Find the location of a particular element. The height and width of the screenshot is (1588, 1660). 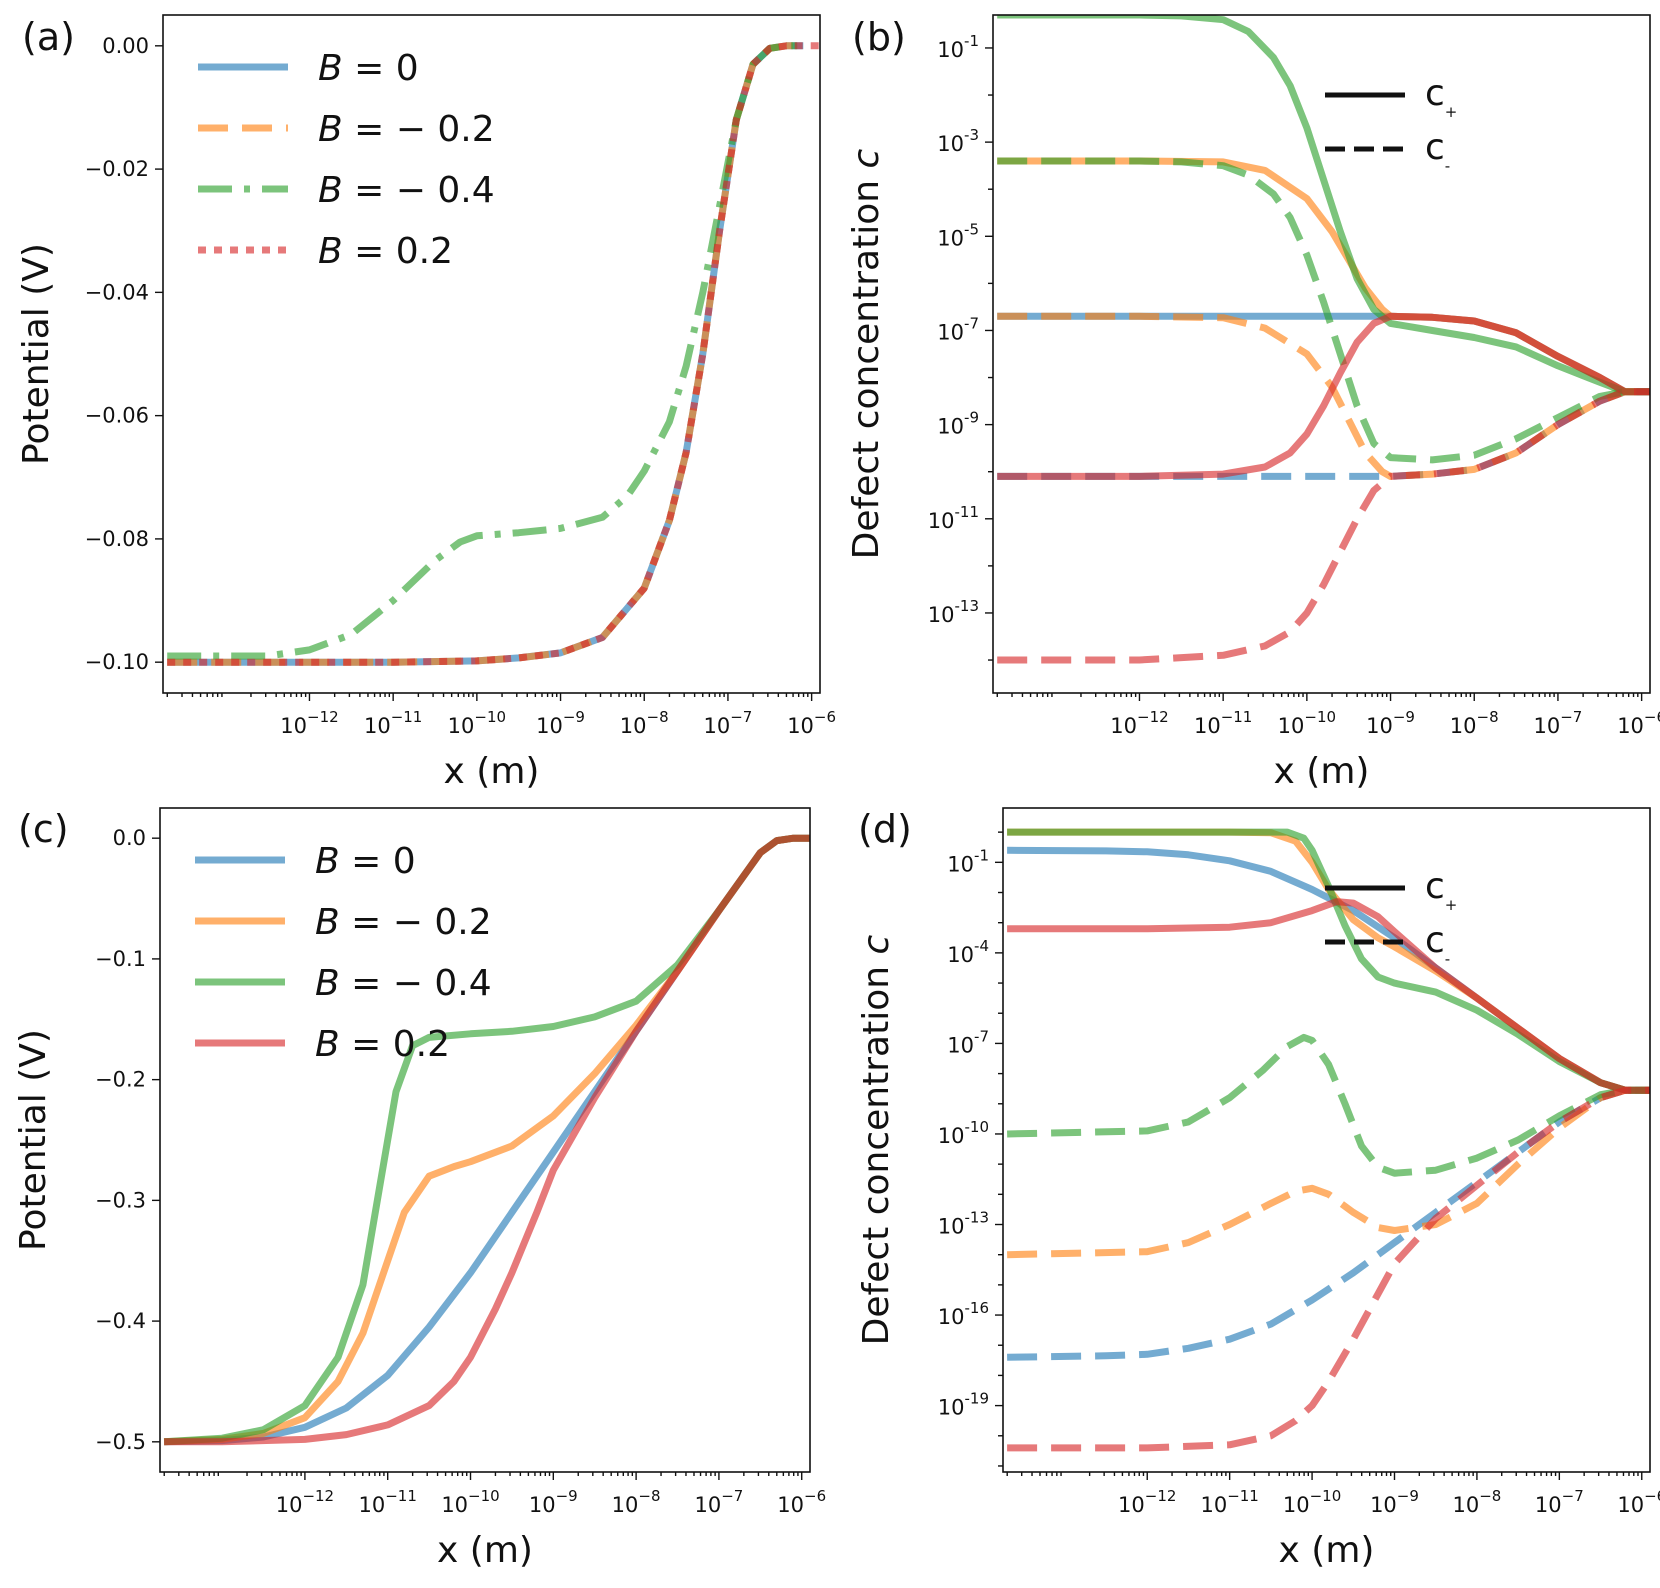

legend-entry-label: B = 0 is located at coordinates (368, 68).